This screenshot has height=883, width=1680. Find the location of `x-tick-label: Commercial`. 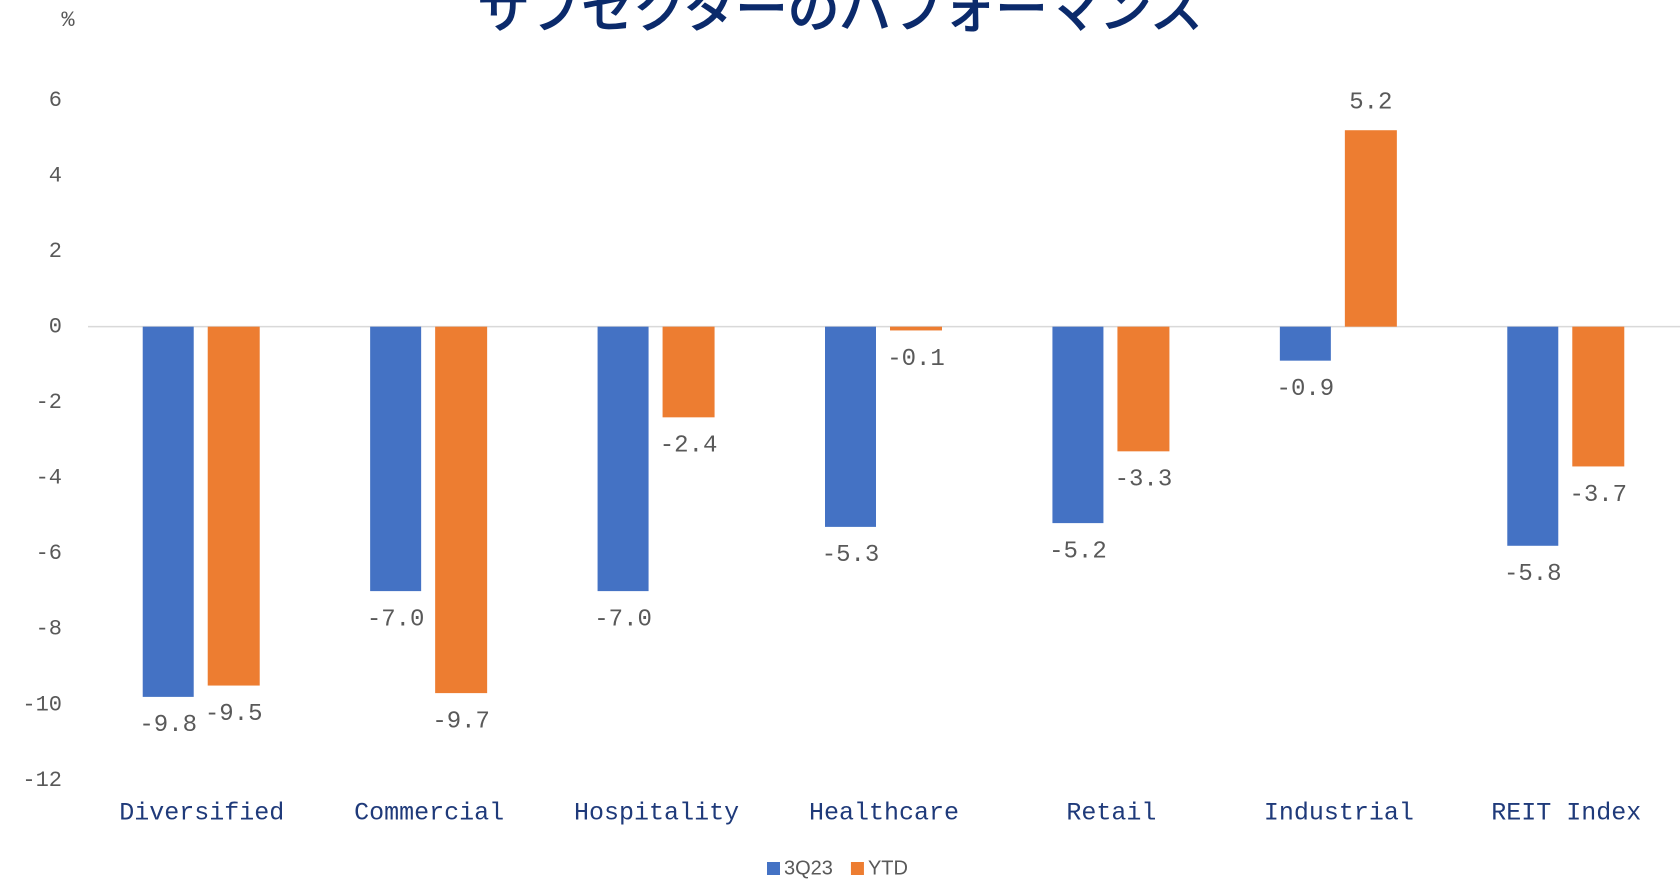

x-tick-label: Commercial is located at coordinates (429, 813).